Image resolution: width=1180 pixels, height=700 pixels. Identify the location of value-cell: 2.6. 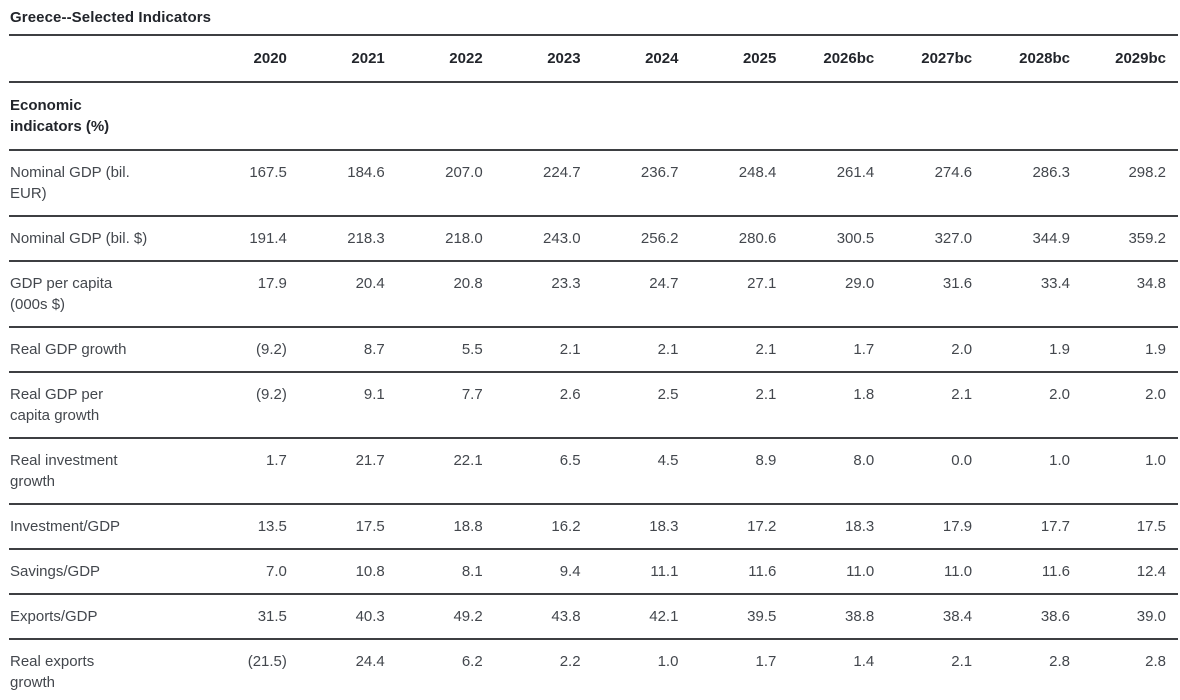
(570, 394).